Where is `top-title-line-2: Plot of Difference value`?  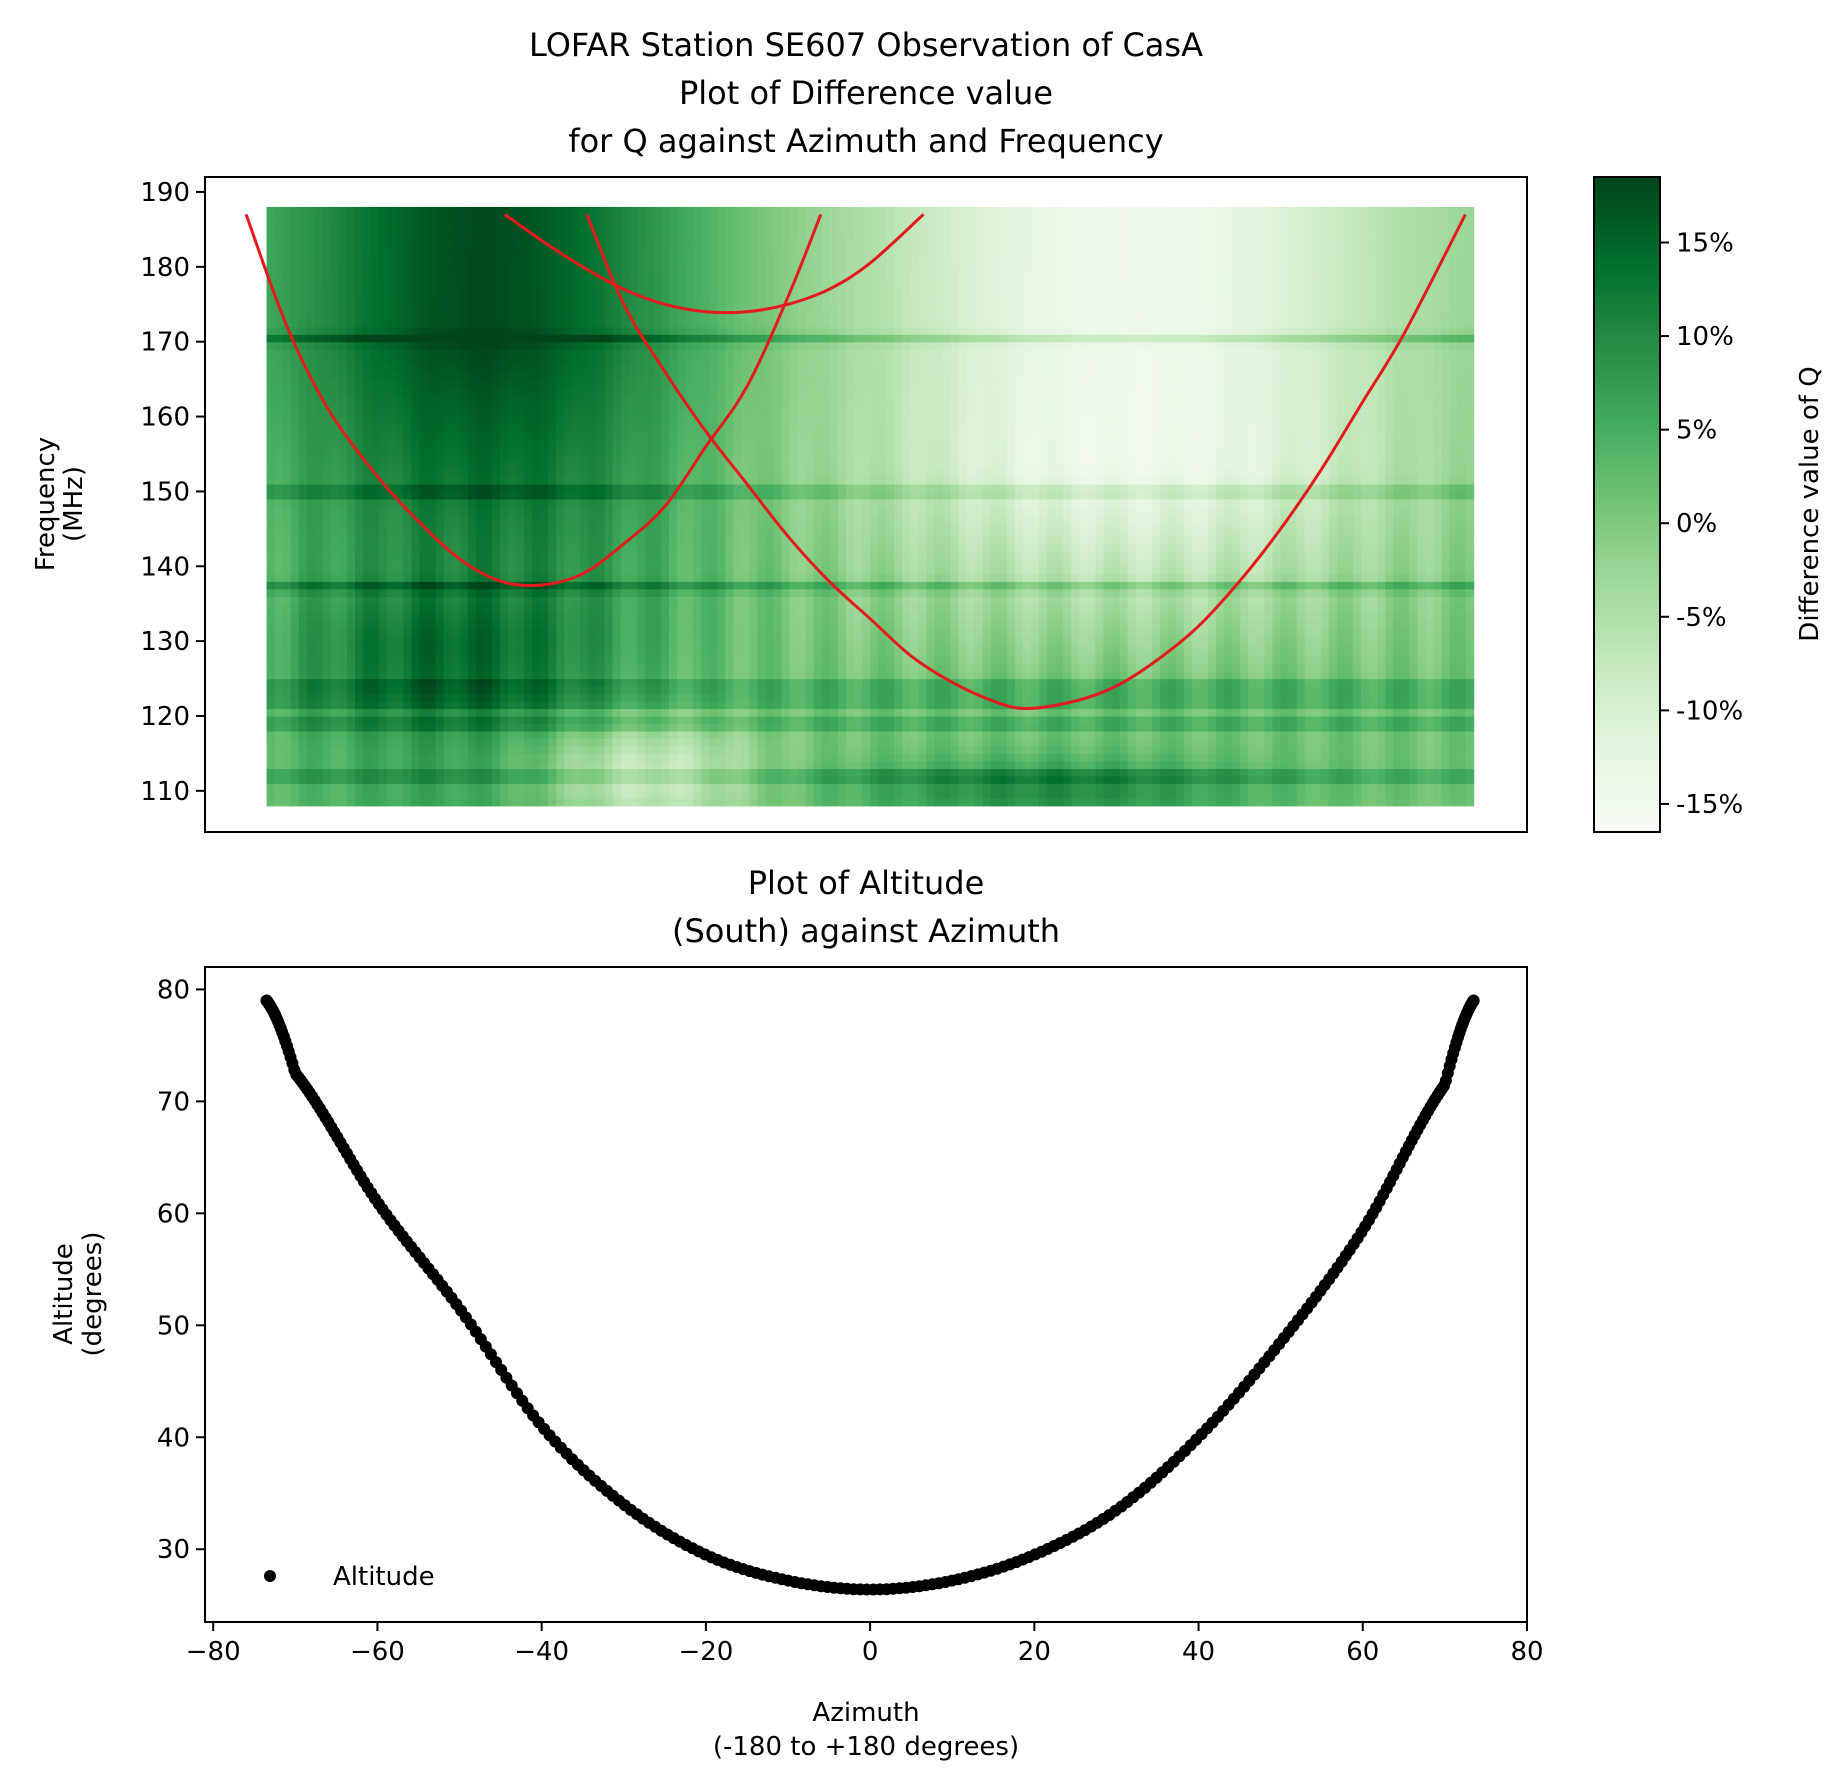
top-title-line-2: Plot of Difference value is located at coordinates (866, 93).